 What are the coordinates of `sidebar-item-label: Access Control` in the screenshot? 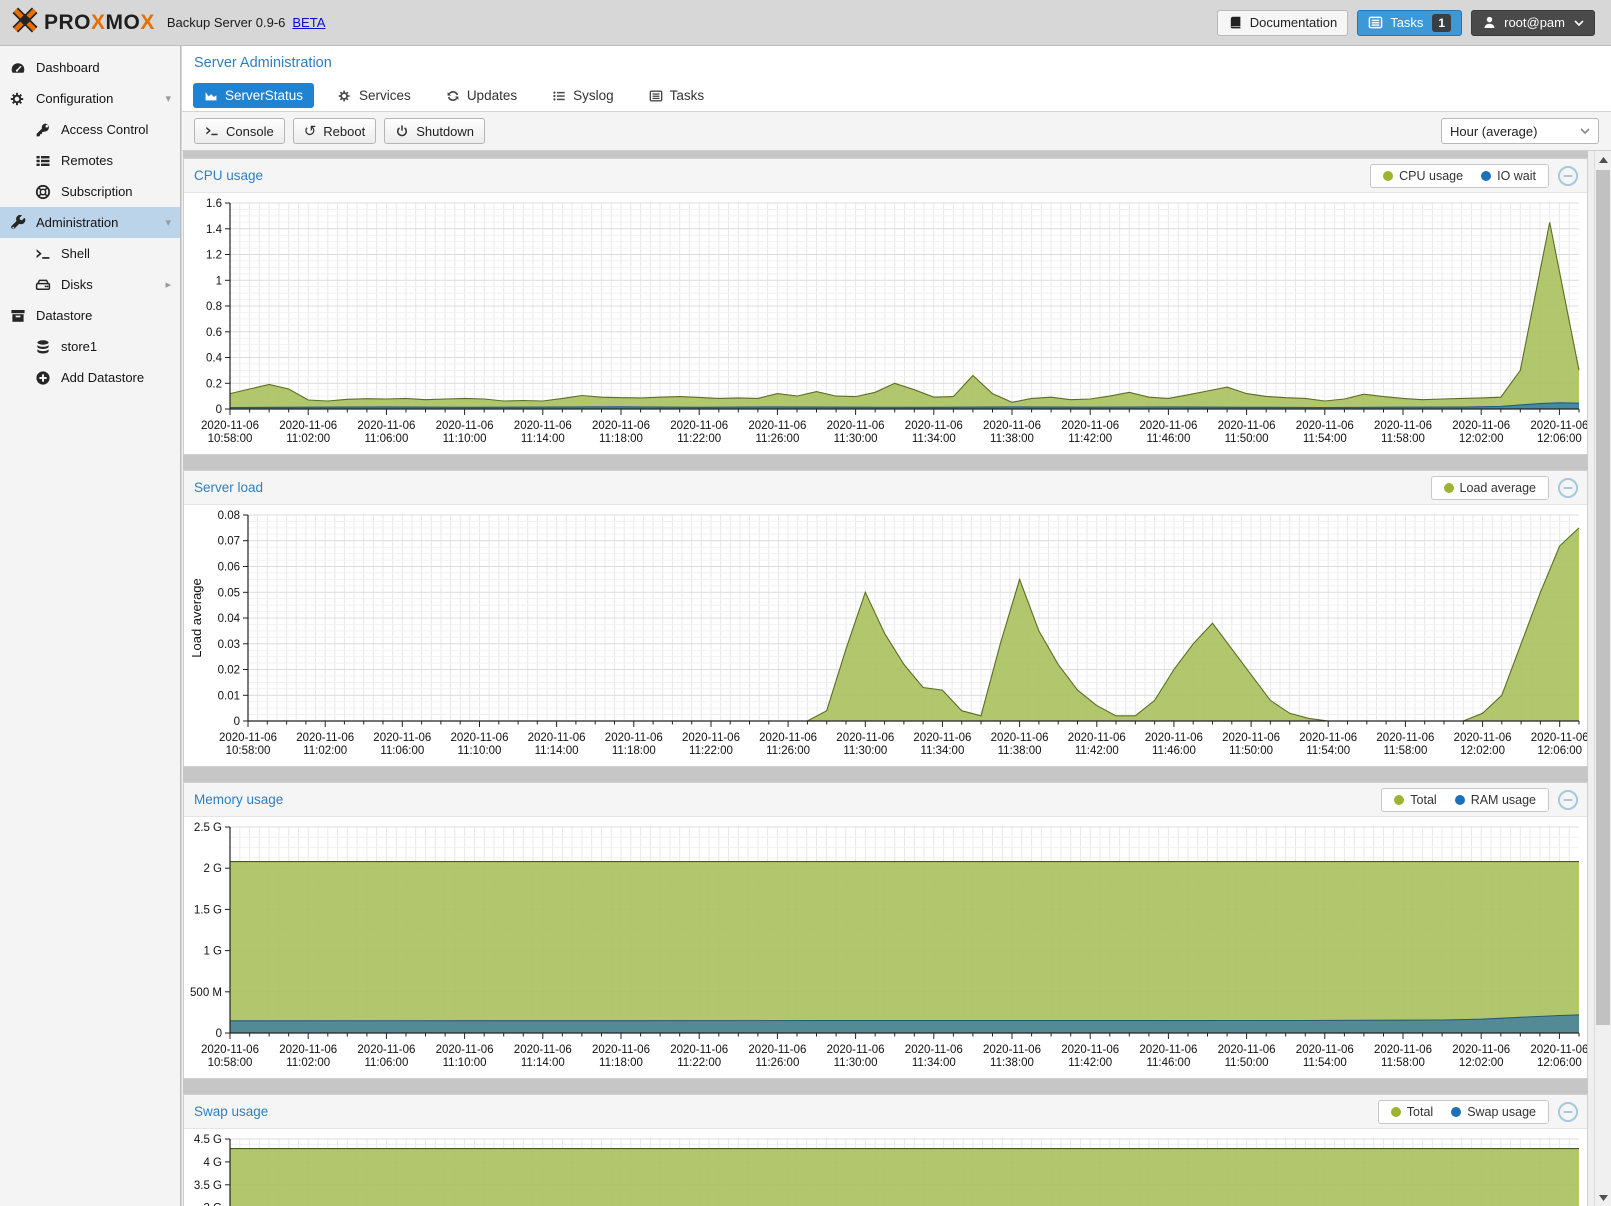 It's located at (105, 129).